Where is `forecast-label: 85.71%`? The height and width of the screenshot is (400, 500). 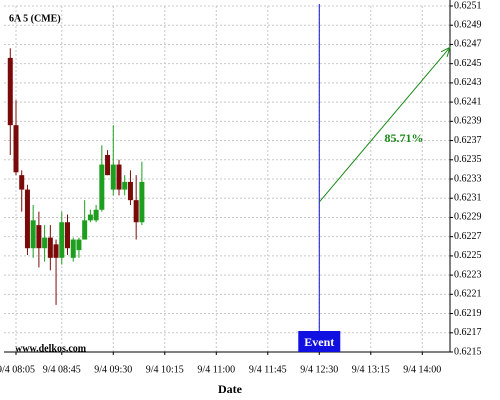 forecast-label: 85.71% is located at coordinates (404, 138).